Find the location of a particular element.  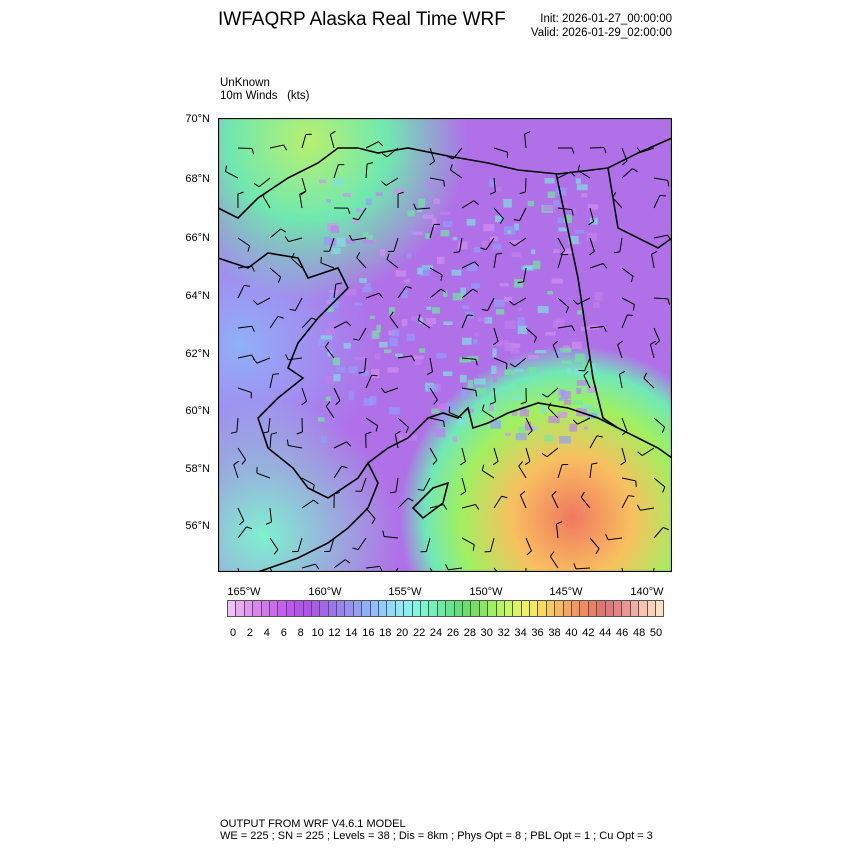

colorbar-label: 0 is located at coordinates (233, 633).